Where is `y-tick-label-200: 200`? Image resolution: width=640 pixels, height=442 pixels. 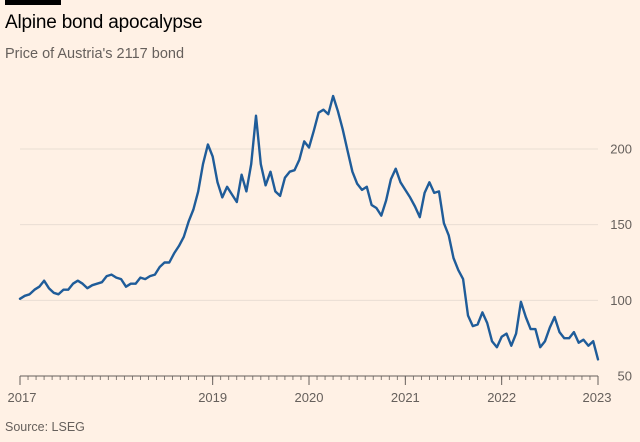 y-tick-label-200: 200 is located at coordinates (621, 149).